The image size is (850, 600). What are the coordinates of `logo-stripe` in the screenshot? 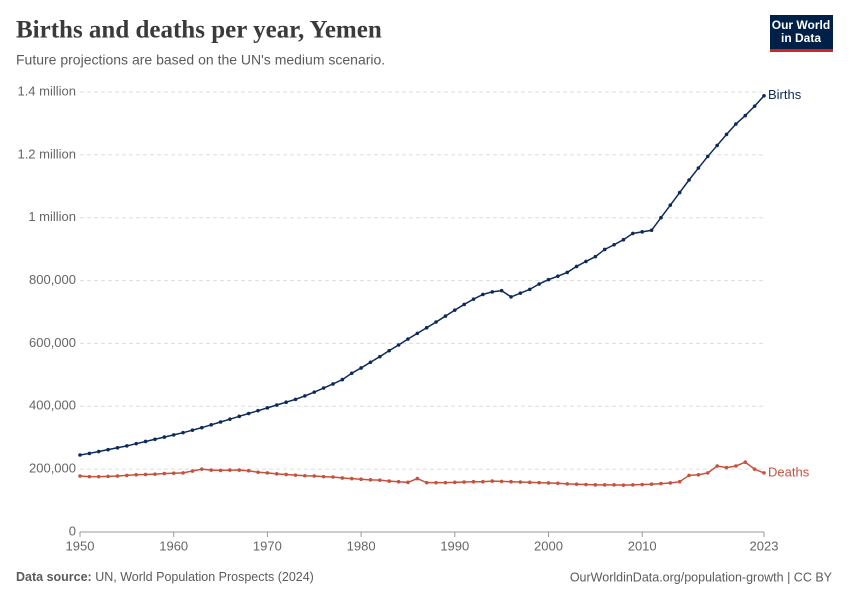 It's located at (801, 50).